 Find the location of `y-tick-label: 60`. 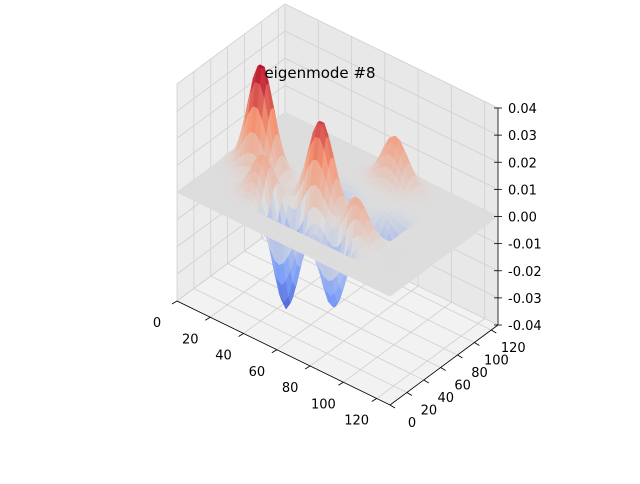

y-tick-label: 60 is located at coordinates (462, 386).